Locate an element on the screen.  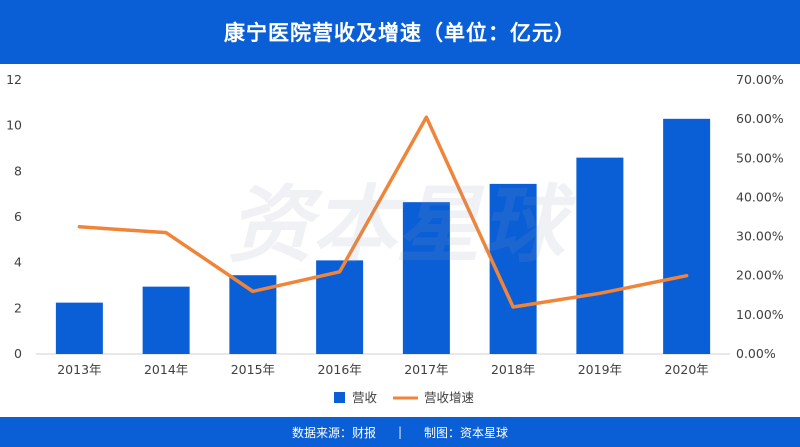
x-tick-label: 2013年 is located at coordinates (79, 369).